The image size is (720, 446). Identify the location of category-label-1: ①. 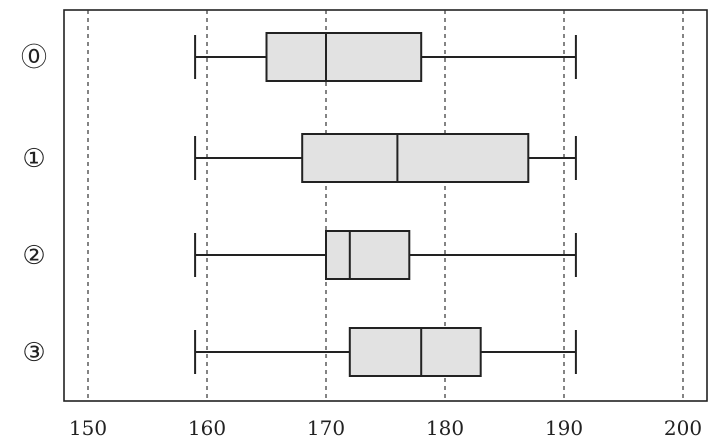
(33, 159).